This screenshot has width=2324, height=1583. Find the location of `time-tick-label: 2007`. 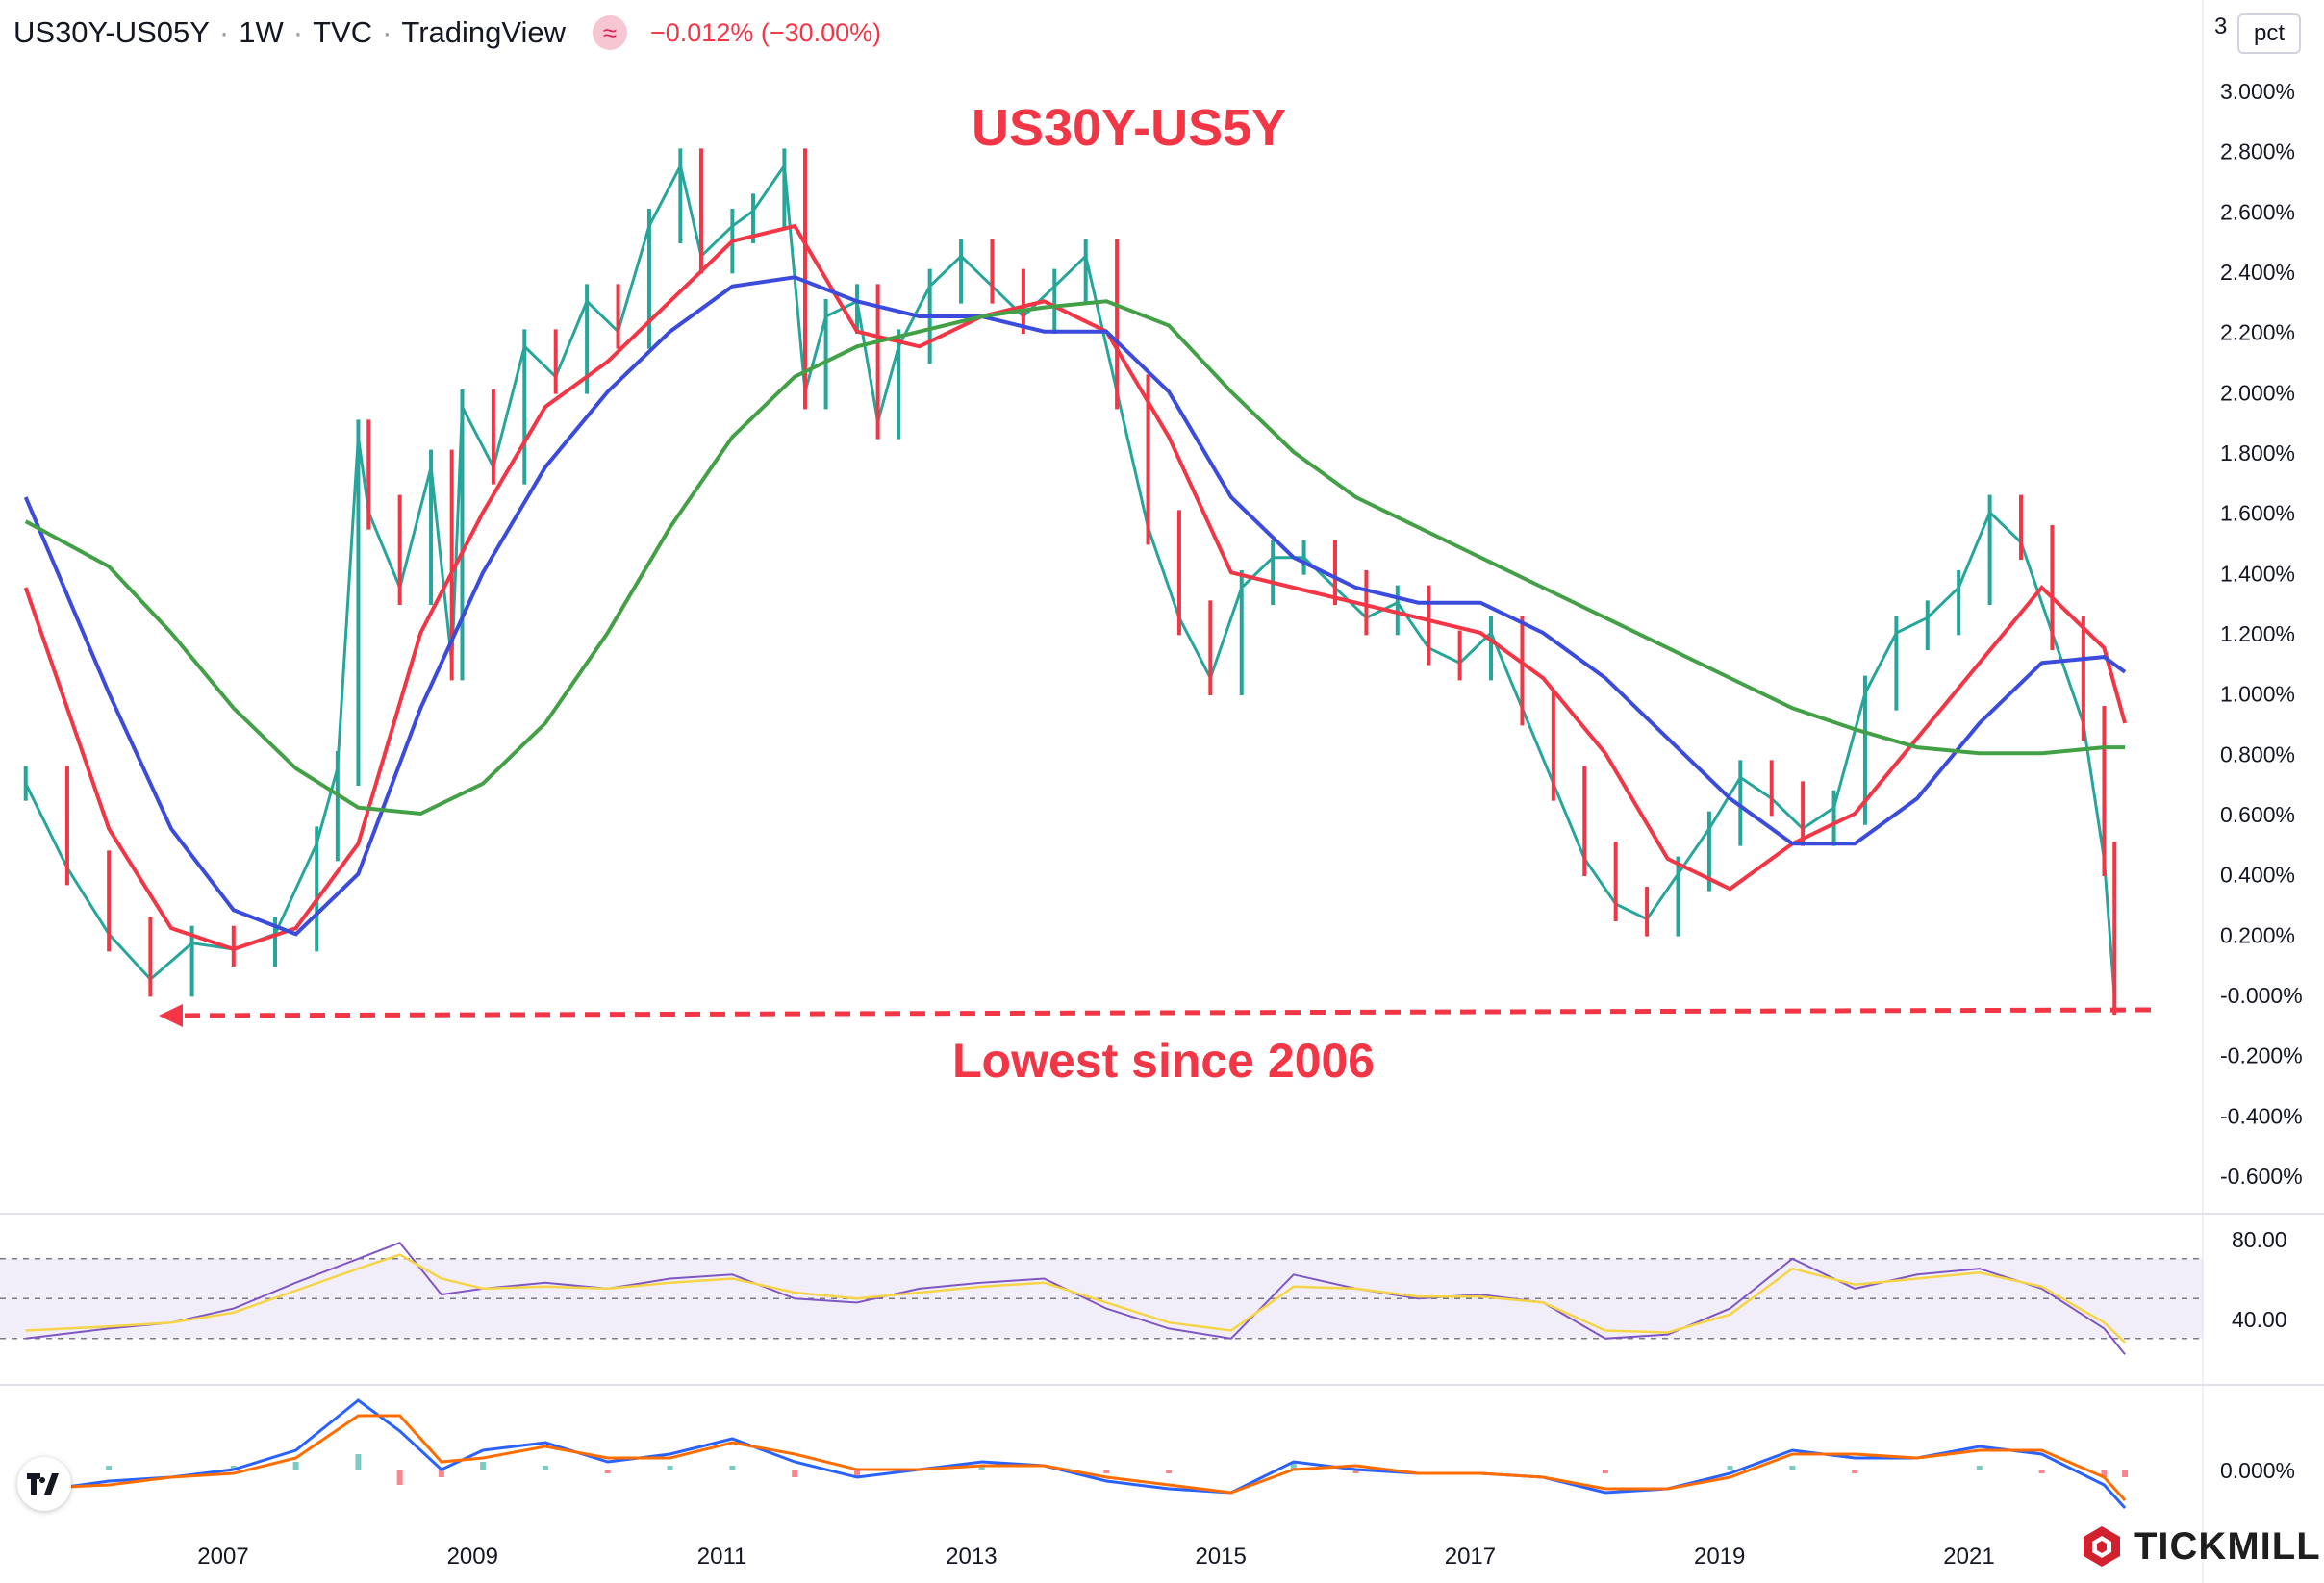

time-tick-label: 2007 is located at coordinates (222, 1557).